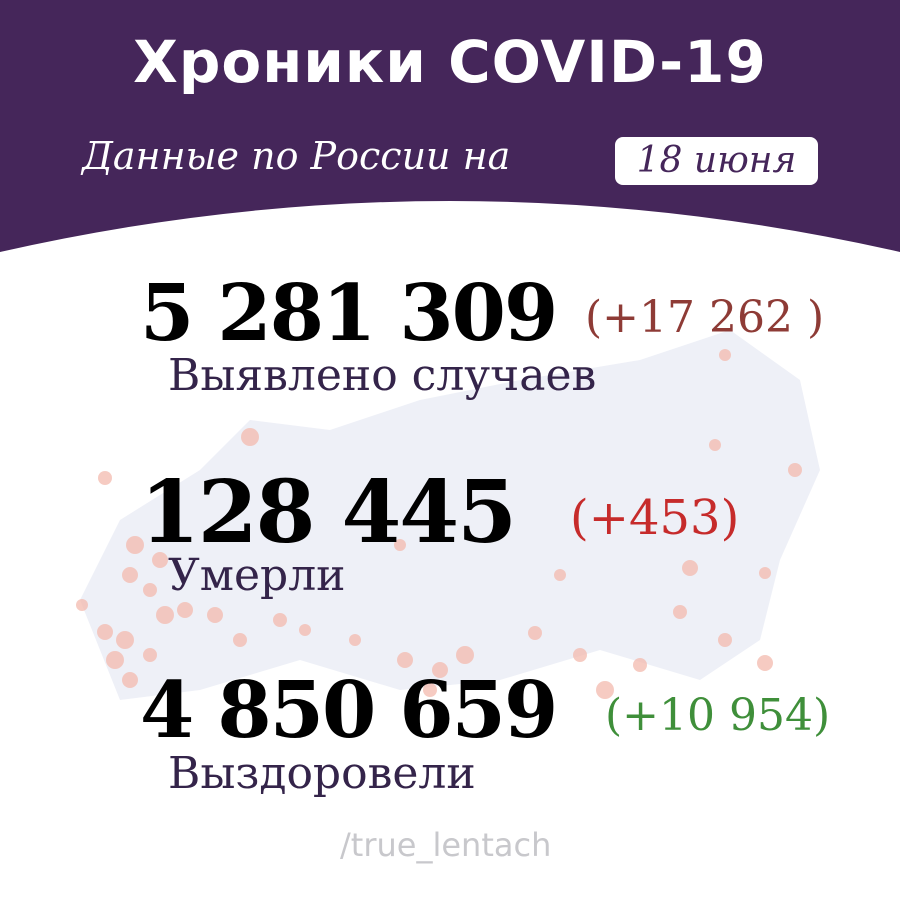 This screenshot has height=900, width=900. What do you see at coordinates (349, 710) in the screenshot?
I see `recovered-value: 4 850 659` at bounding box center [349, 710].